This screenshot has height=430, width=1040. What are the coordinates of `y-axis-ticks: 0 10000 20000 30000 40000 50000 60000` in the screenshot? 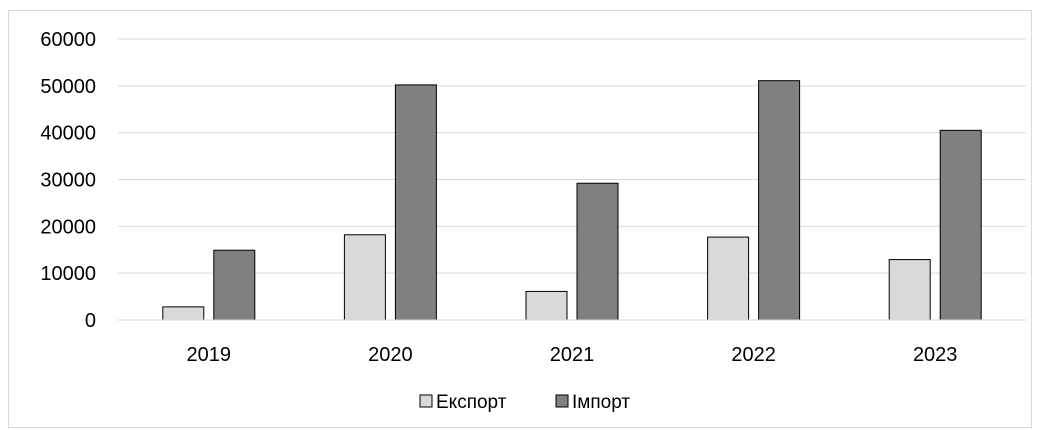 It's located at (68, 180).